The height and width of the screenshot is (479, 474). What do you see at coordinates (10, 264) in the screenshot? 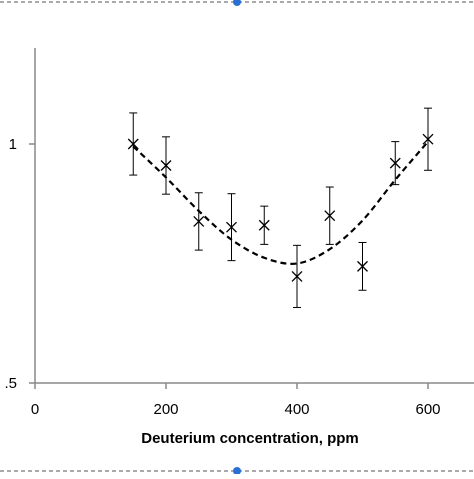
I see `y-tick-labels: 1.5` at bounding box center [10, 264].